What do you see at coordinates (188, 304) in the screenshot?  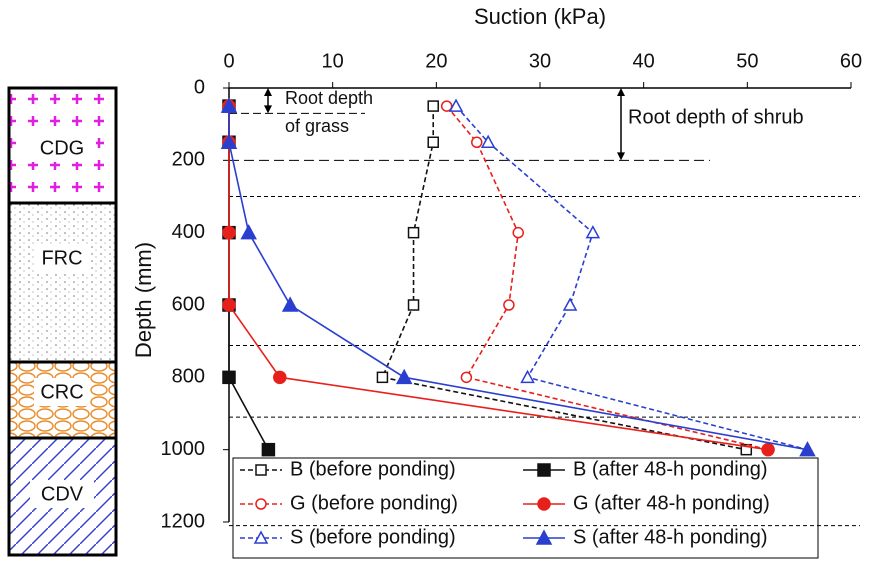 I see `y-tick-label: 600` at bounding box center [188, 304].